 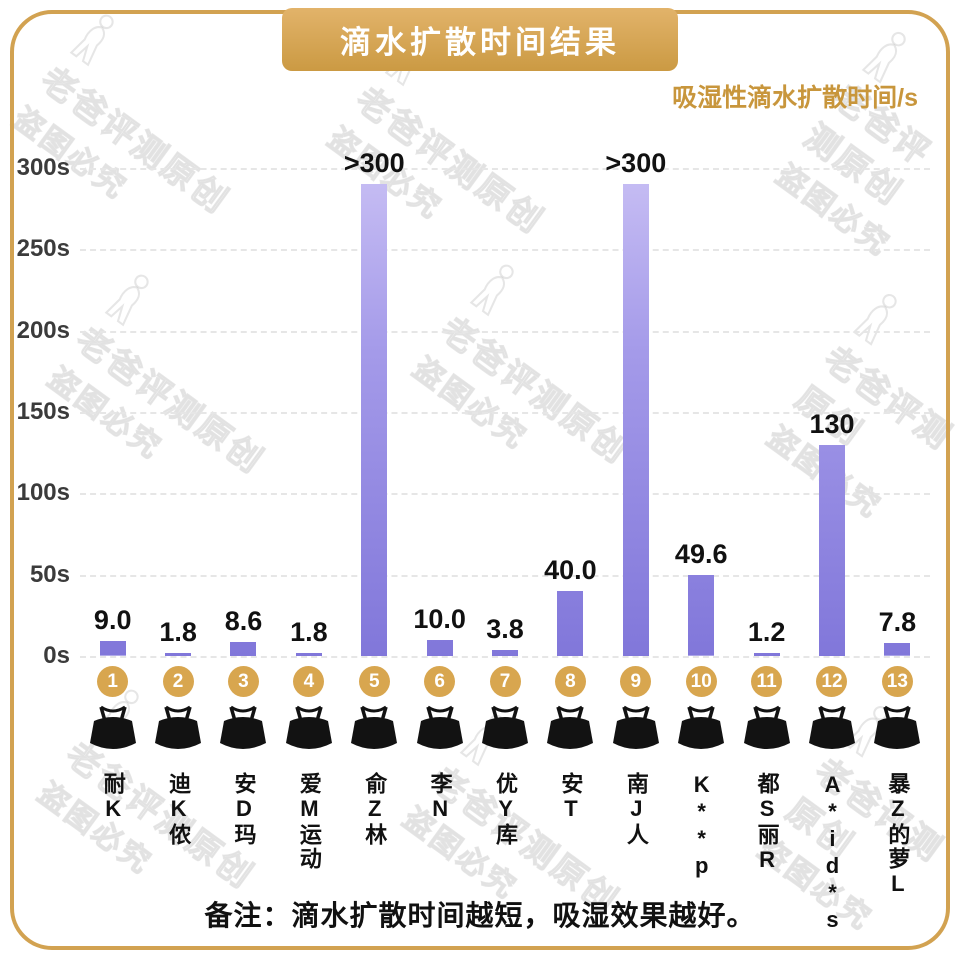 What do you see at coordinates (113, 797) in the screenshot?
I see `product-name: 耐K` at bounding box center [113, 797].